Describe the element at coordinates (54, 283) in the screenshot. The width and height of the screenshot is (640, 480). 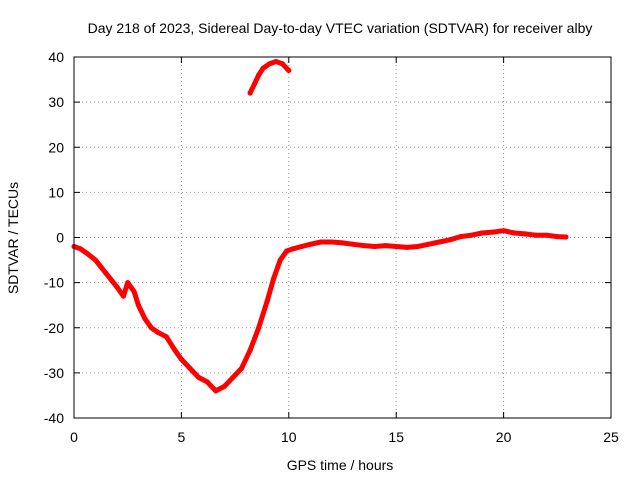
I see `y-tick-label: -10` at that location.